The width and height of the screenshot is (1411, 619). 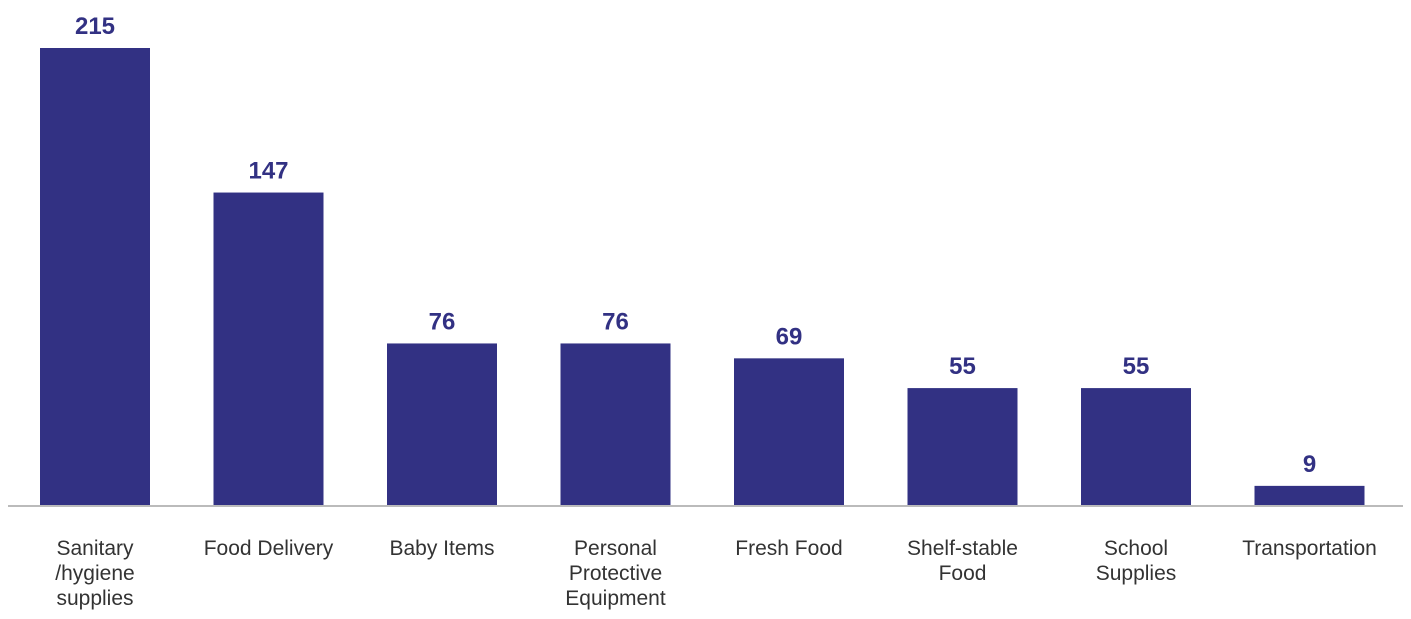 What do you see at coordinates (963, 573) in the screenshot?
I see `tick-label-5-line-1: Food` at bounding box center [963, 573].